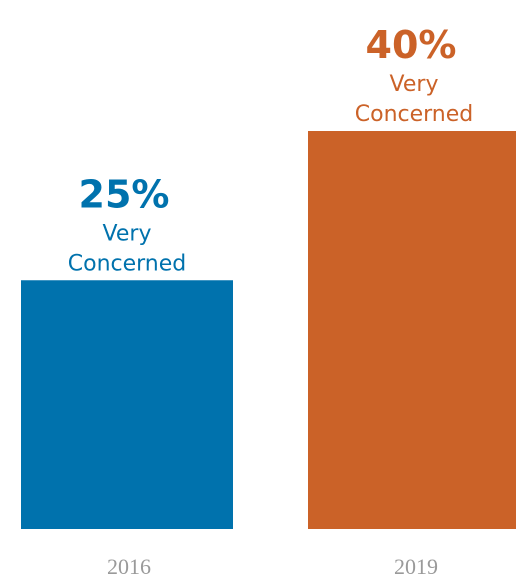 The image size is (516, 577). I want to click on data-label-line2-2016: Concerned, so click(127, 263).